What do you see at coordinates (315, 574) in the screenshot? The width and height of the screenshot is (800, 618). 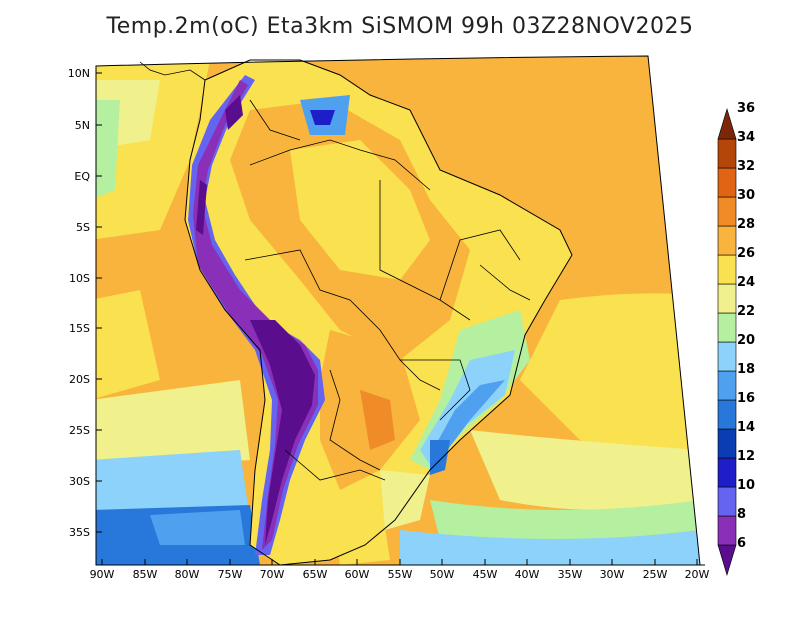 I see `lon-label: 65W` at bounding box center [315, 574].